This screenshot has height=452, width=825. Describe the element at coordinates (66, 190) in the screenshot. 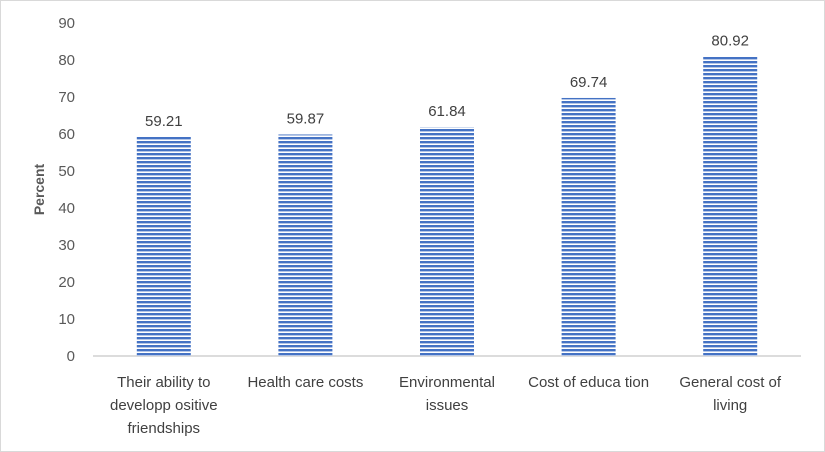

I see `y-axis: 0 10 20 30 40 50 60 70 80 90` at that location.